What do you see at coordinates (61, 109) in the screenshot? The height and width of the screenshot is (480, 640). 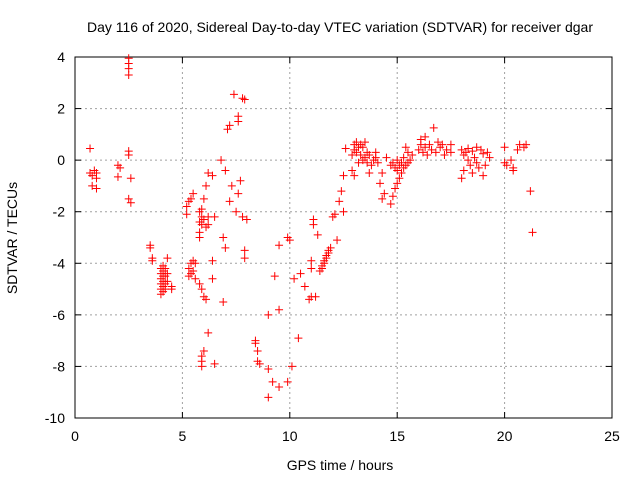 I see `y-tick-label: 2` at bounding box center [61, 109].